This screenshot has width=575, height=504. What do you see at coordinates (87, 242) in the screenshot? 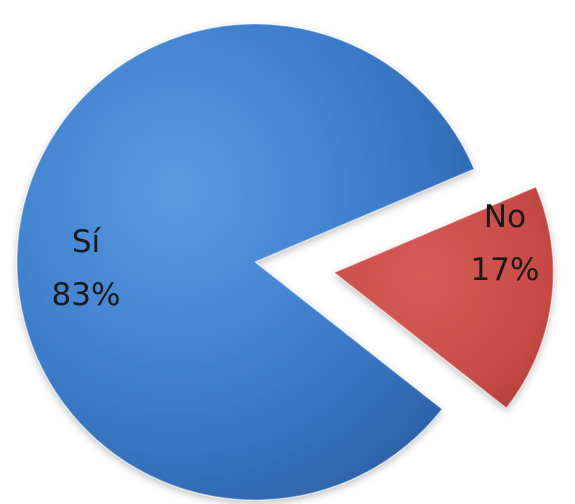
I see `slice-label-si: Sí` at bounding box center [87, 242].